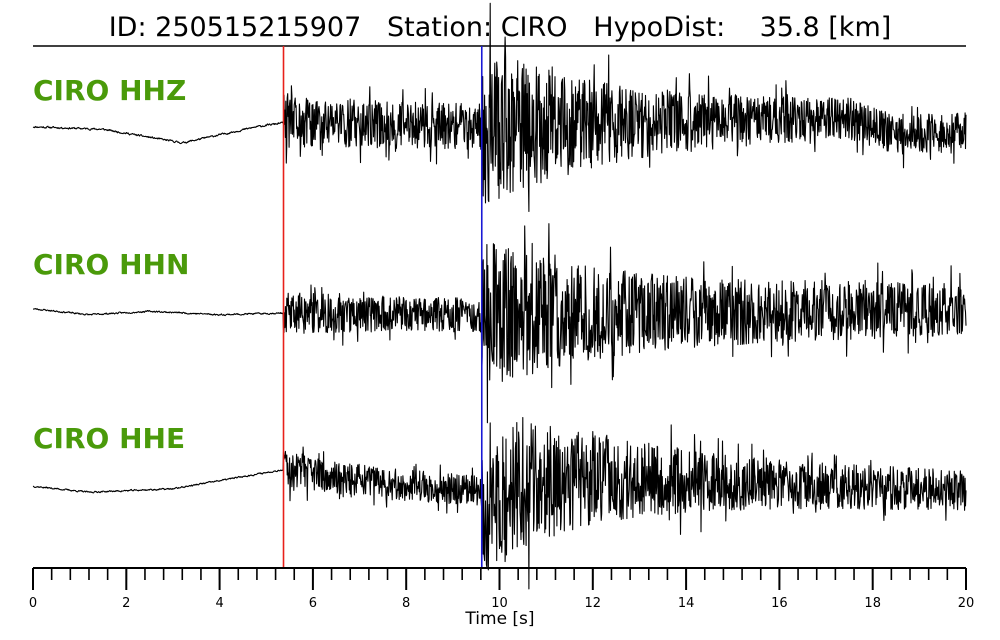 This screenshot has height=640, width=1000. I want to click on x-tick-label: 0, so click(33, 603).